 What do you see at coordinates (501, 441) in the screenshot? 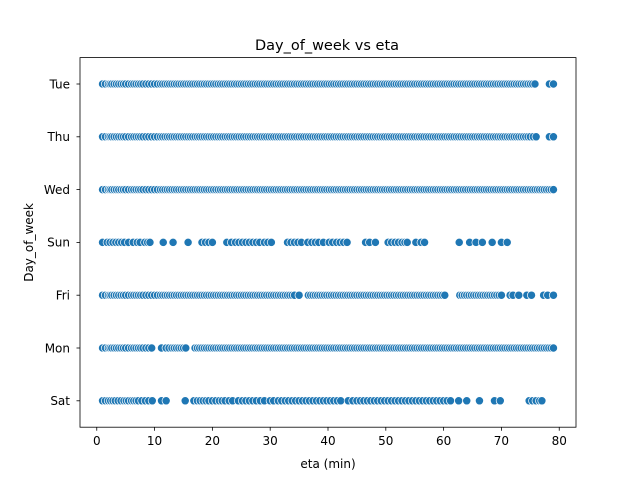
I see `x-tick-label: 70` at bounding box center [501, 441].